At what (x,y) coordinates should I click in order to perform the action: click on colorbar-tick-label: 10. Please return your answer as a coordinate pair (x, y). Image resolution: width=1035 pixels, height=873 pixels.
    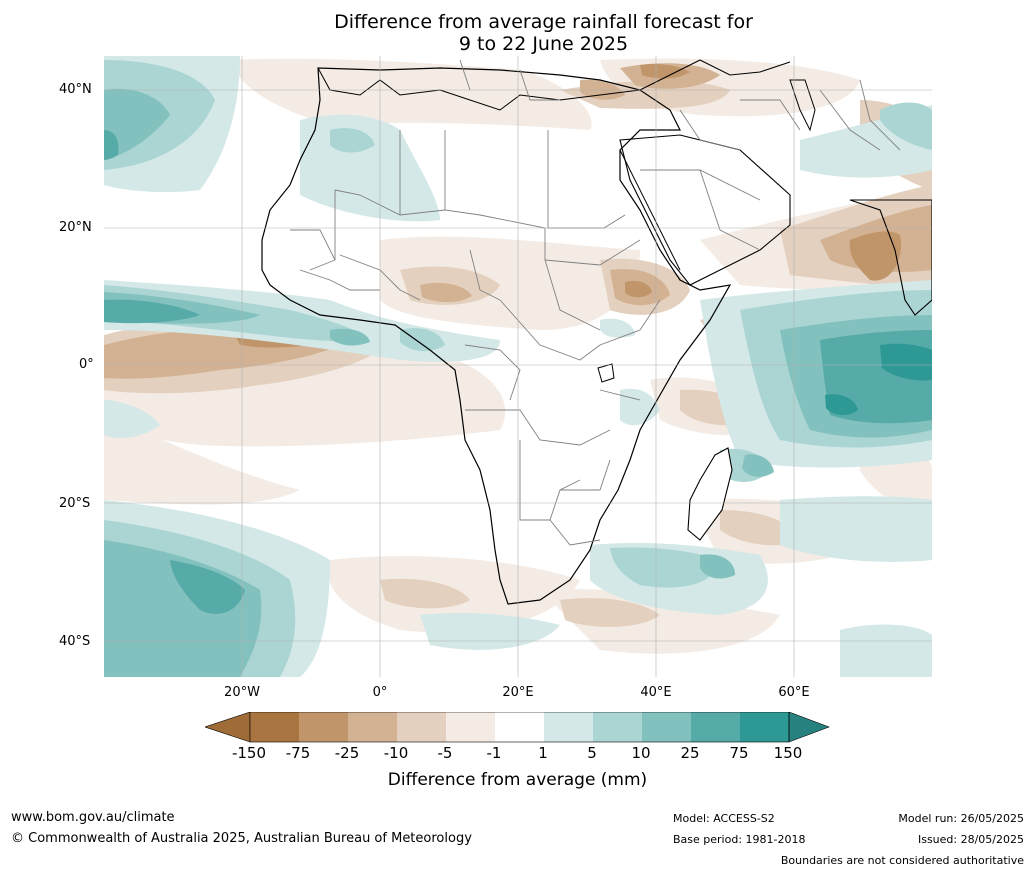
    Looking at the image, I should click on (641, 753).